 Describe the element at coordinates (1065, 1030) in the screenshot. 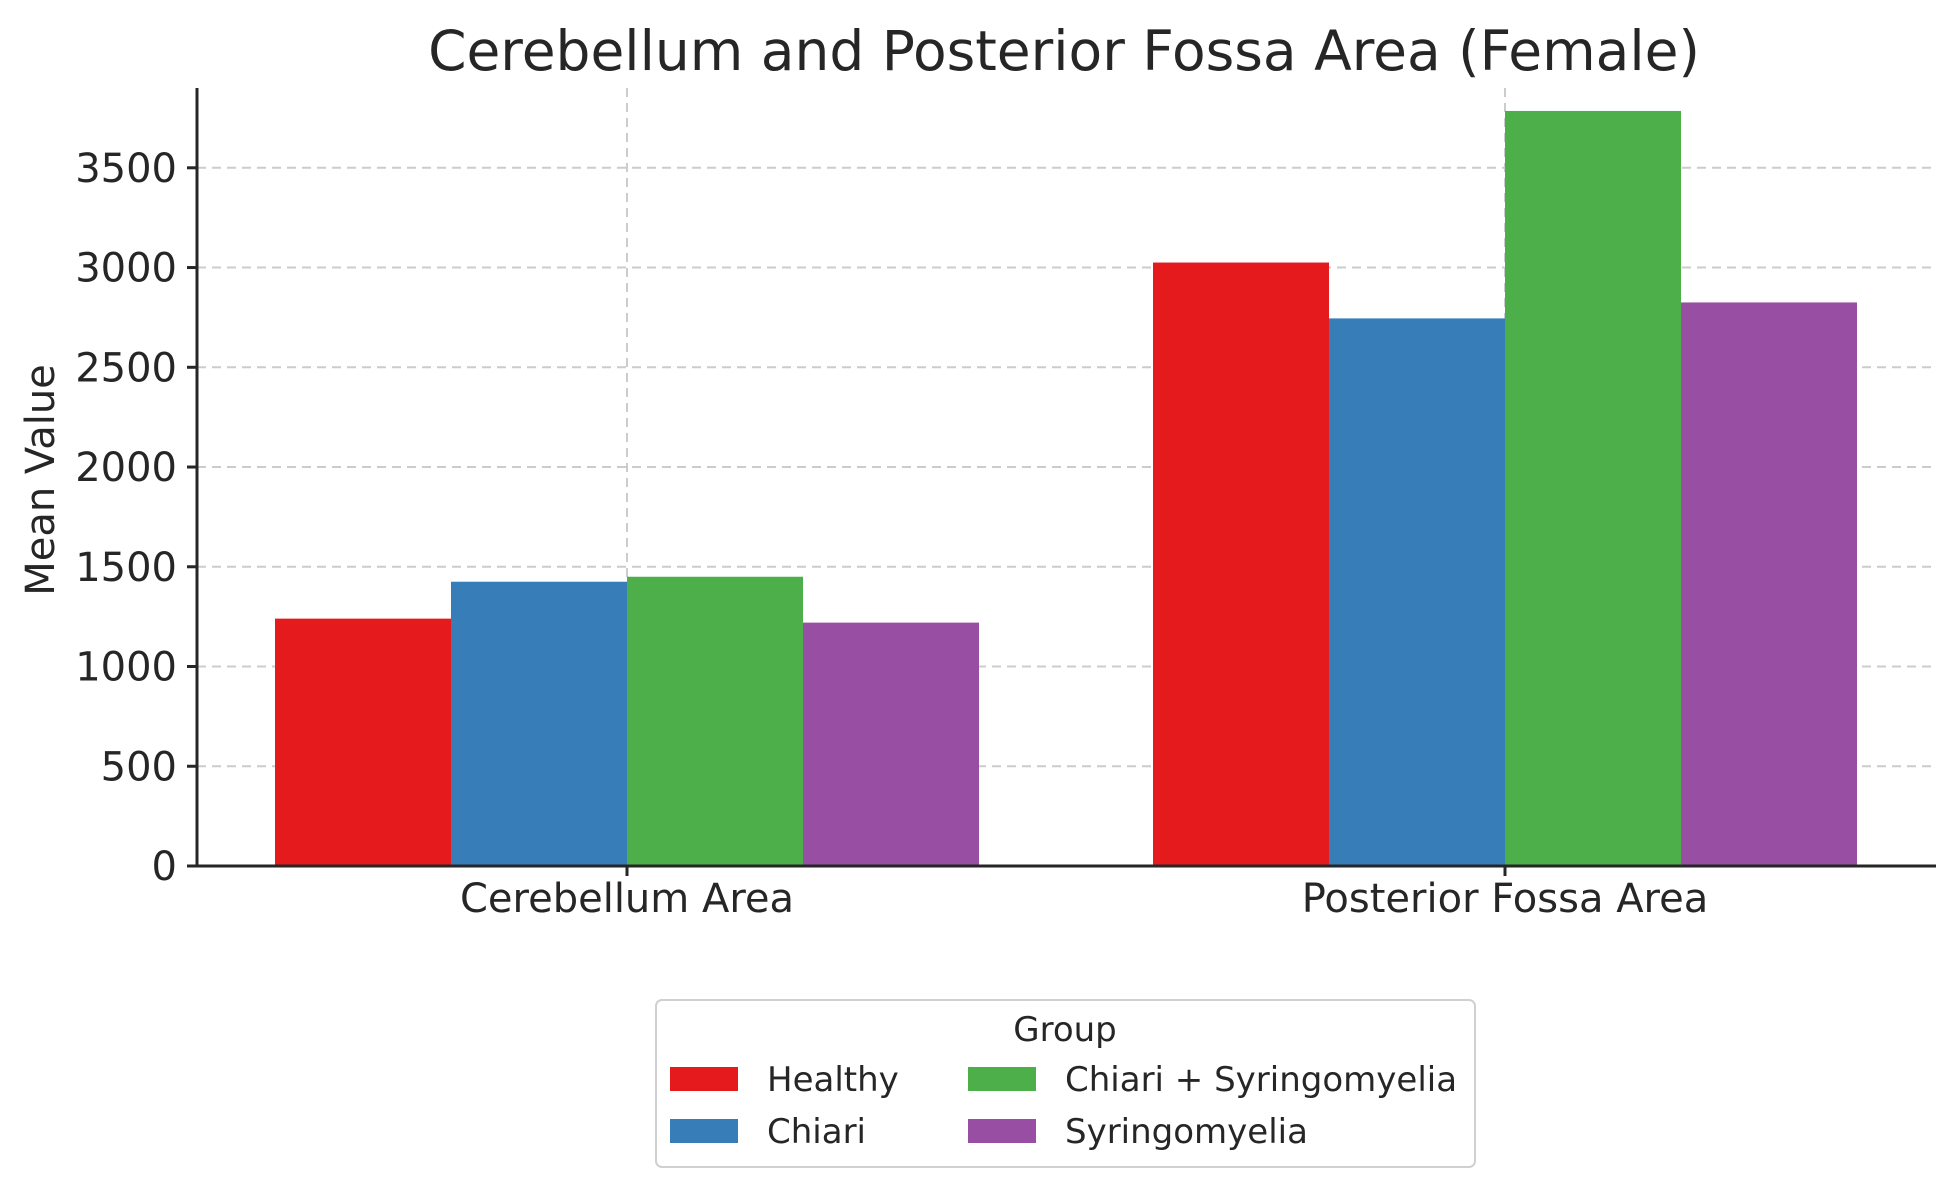

I see `legend-title: Group` at that location.